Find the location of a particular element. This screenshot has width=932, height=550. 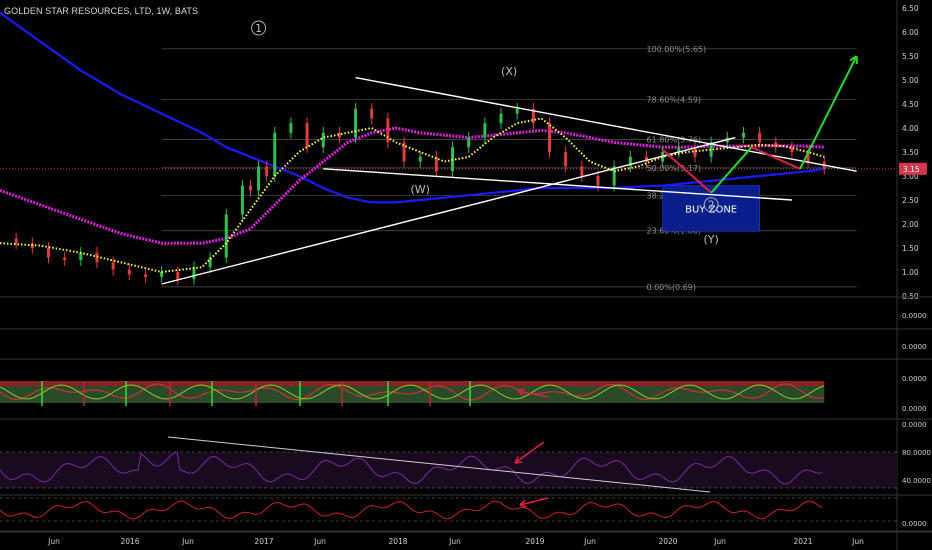

time-tick-label: 2019 is located at coordinates (534, 541).